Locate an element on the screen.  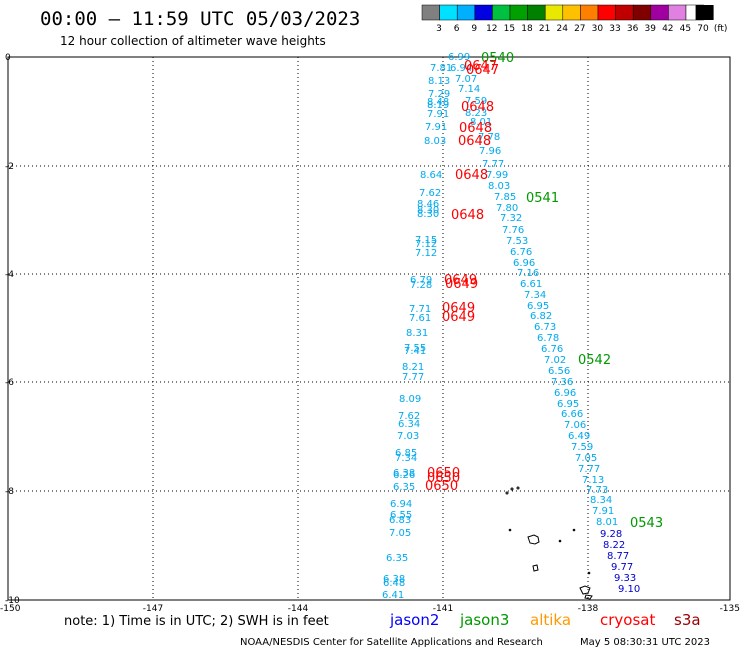
wave-height-label: 7.91 is located at coordinates (436, 127).